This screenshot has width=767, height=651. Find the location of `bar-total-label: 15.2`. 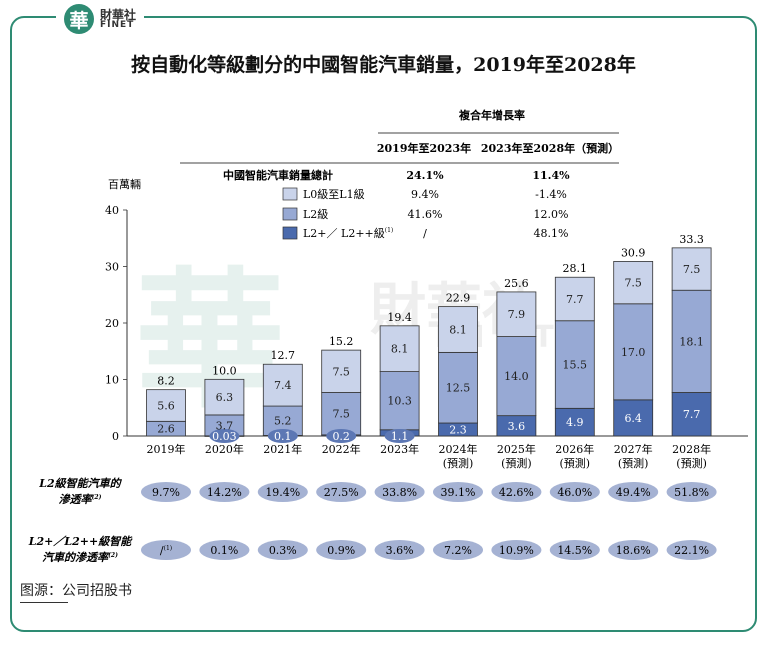

bar-total-label: 15.2 is located at coordinates (341, 341).